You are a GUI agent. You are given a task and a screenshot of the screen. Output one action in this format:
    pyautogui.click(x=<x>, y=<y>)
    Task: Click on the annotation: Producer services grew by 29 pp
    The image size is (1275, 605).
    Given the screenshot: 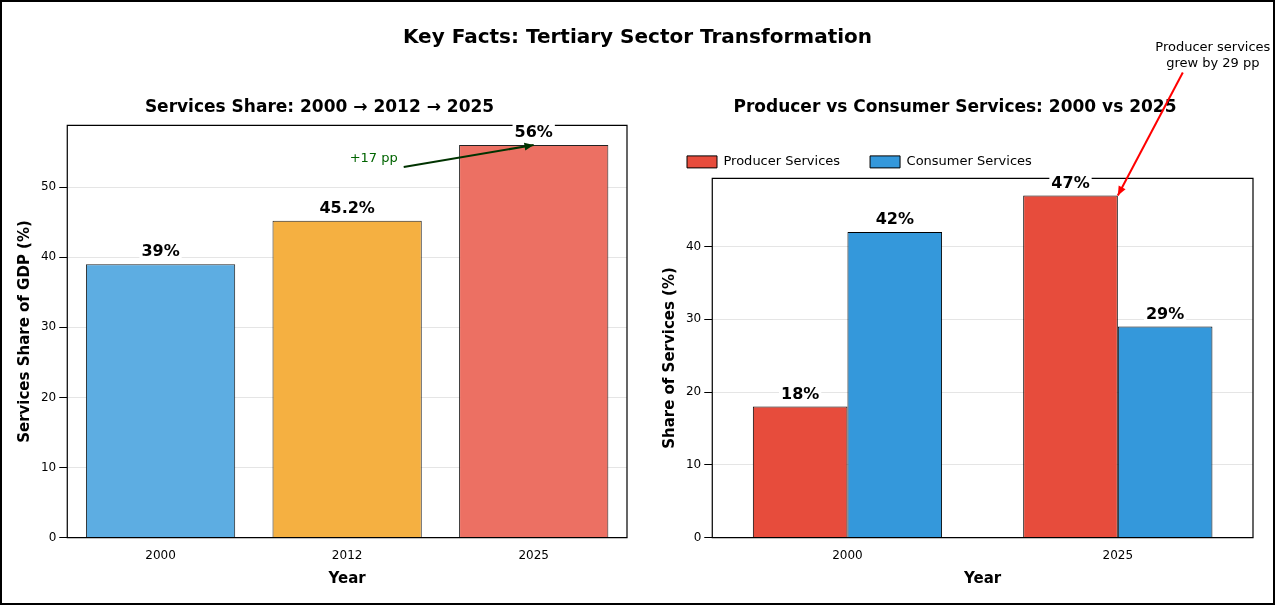 What is the action you would take?
    pyautogui.click(x=1213, y=55)
    